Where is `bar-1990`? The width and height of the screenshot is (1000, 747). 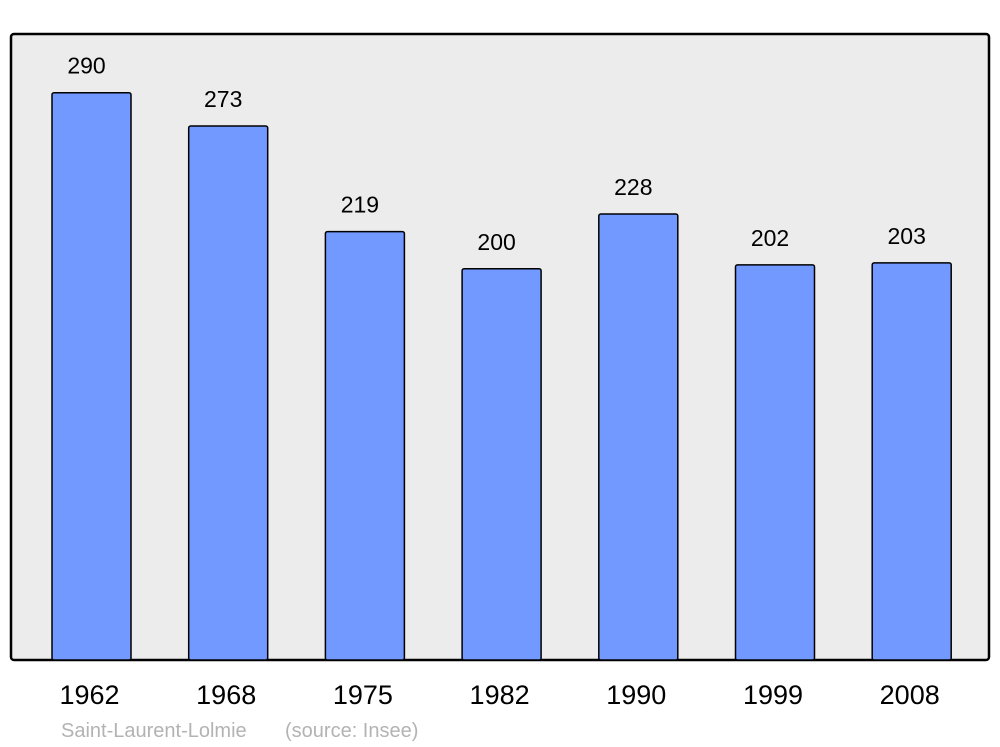
bar-1990 is located at coordinates (638, 437).